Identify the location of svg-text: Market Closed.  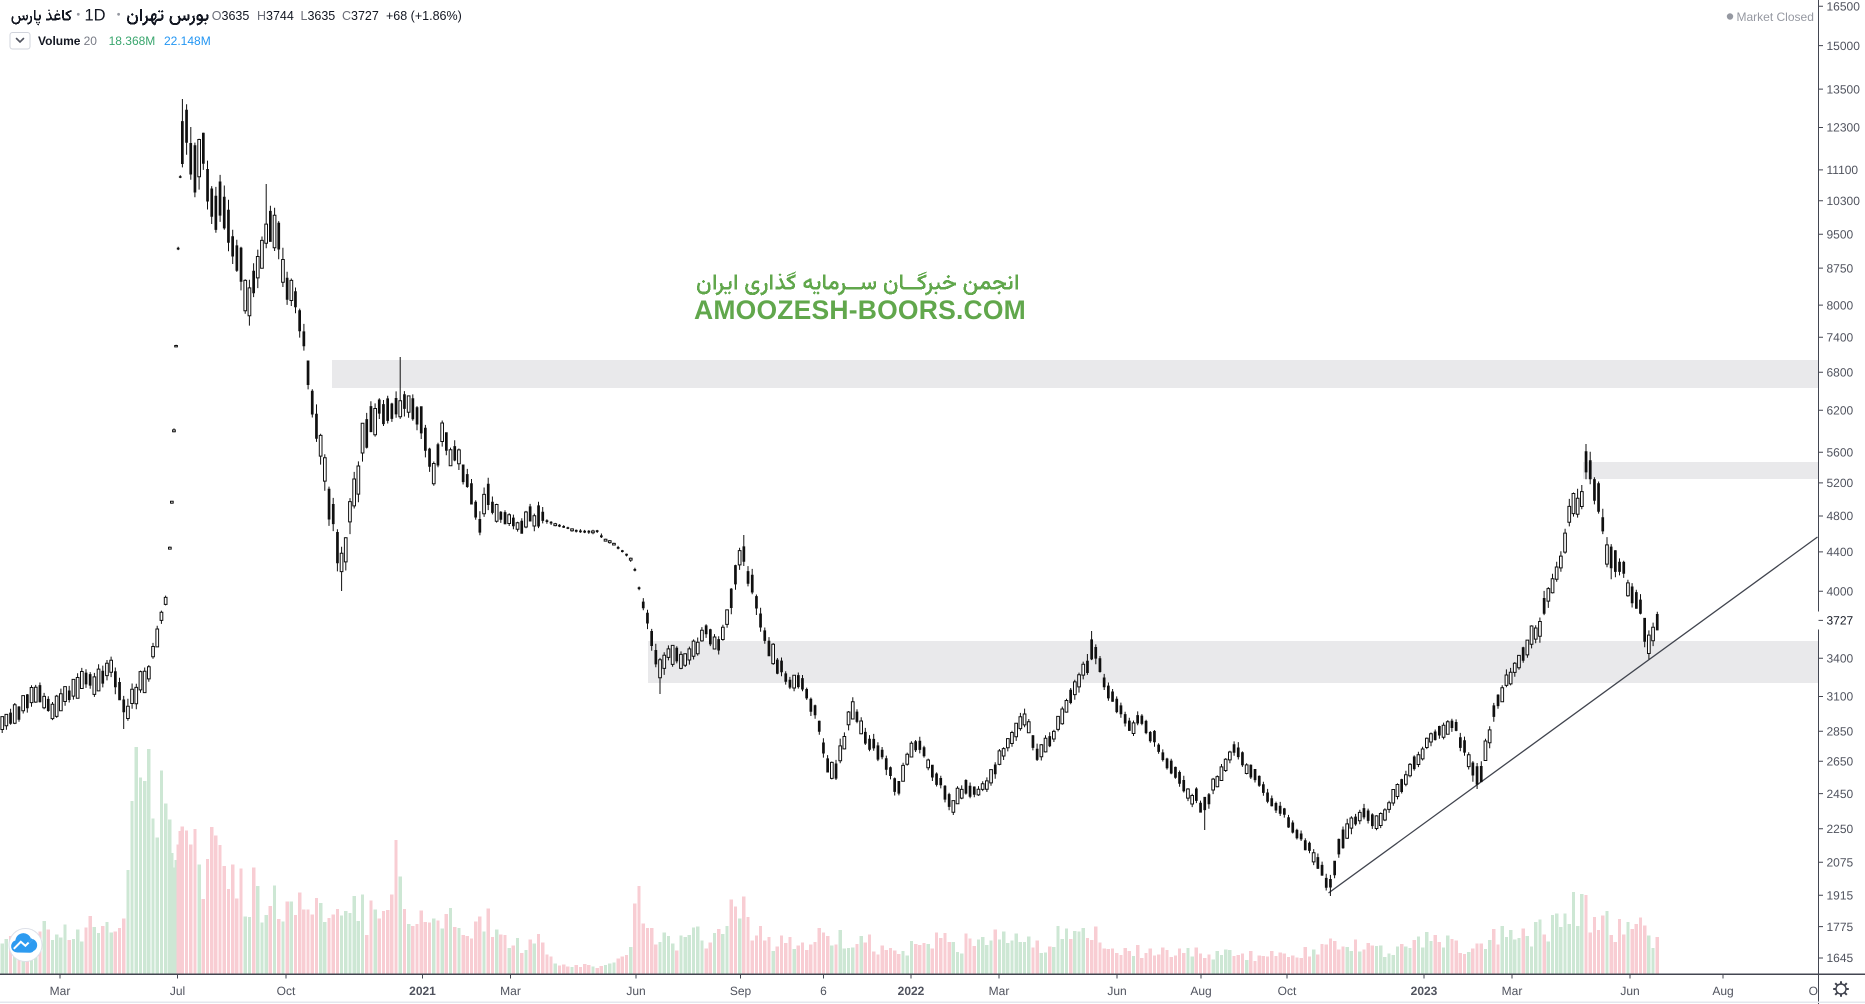
(1775, 17).